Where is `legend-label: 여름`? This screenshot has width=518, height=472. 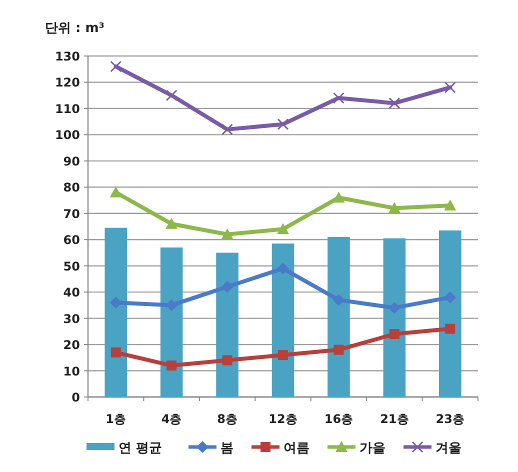 legend-label: 여름 is located at coordinates (297, 448).